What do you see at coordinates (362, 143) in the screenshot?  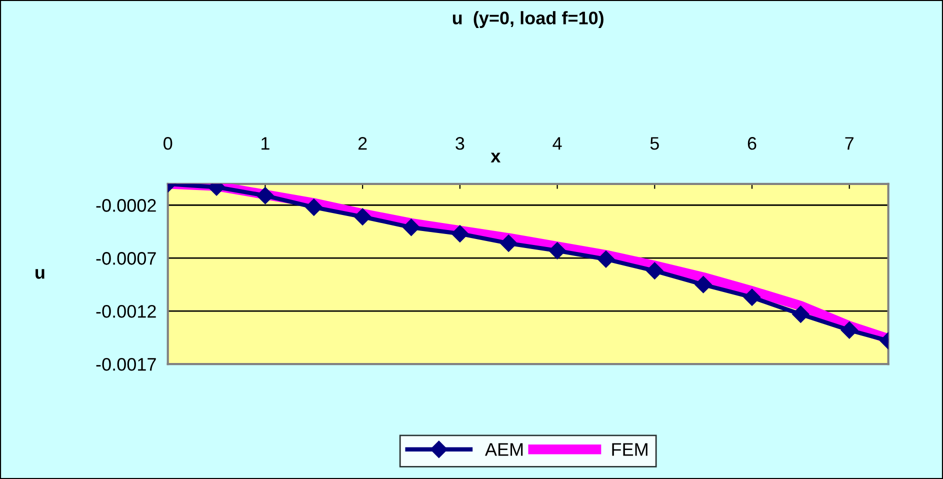 I see `x-tick-label: 2` at bounding box center [362, 143].